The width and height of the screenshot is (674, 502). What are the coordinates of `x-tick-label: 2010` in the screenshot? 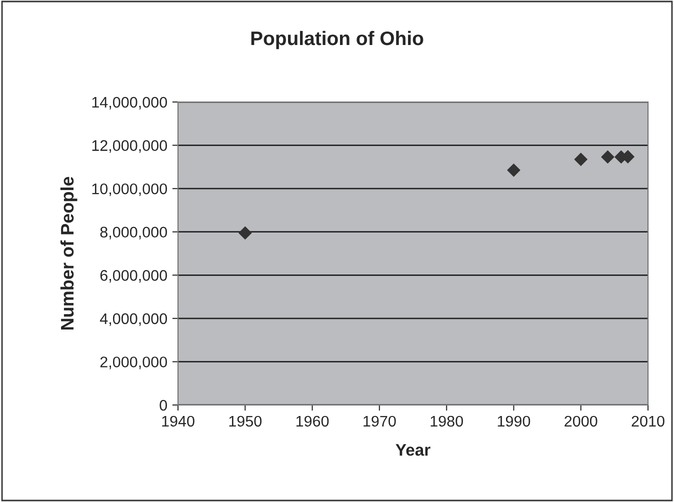 It's located at (648, 421).